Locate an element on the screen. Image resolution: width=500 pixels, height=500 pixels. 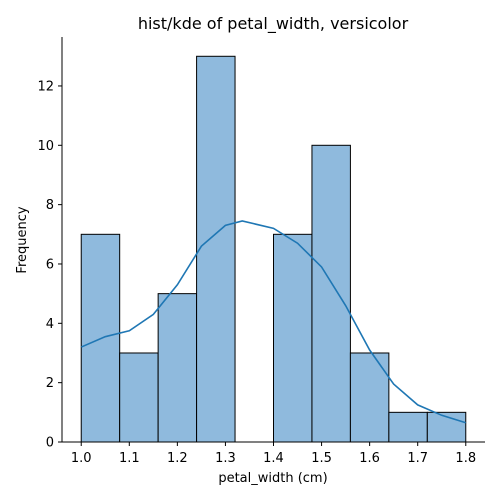
x-tick-label: 1.5 is located at coordinates (321, 458).